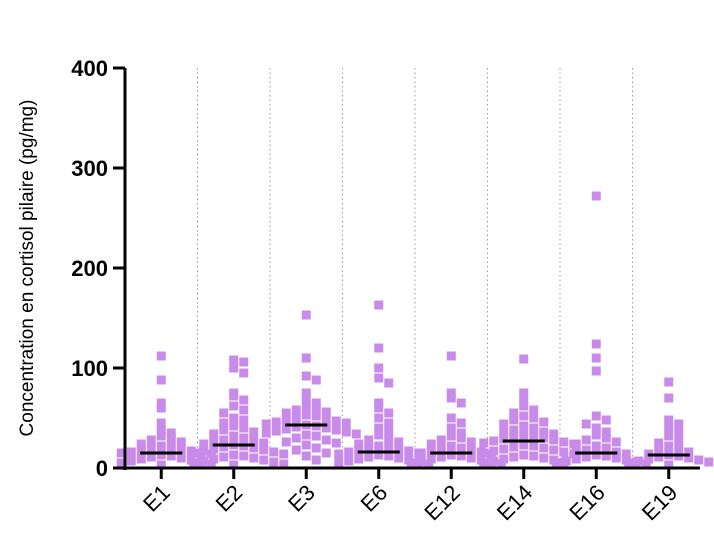  I want to click on y-tick-label: 400, so click(89, 68).